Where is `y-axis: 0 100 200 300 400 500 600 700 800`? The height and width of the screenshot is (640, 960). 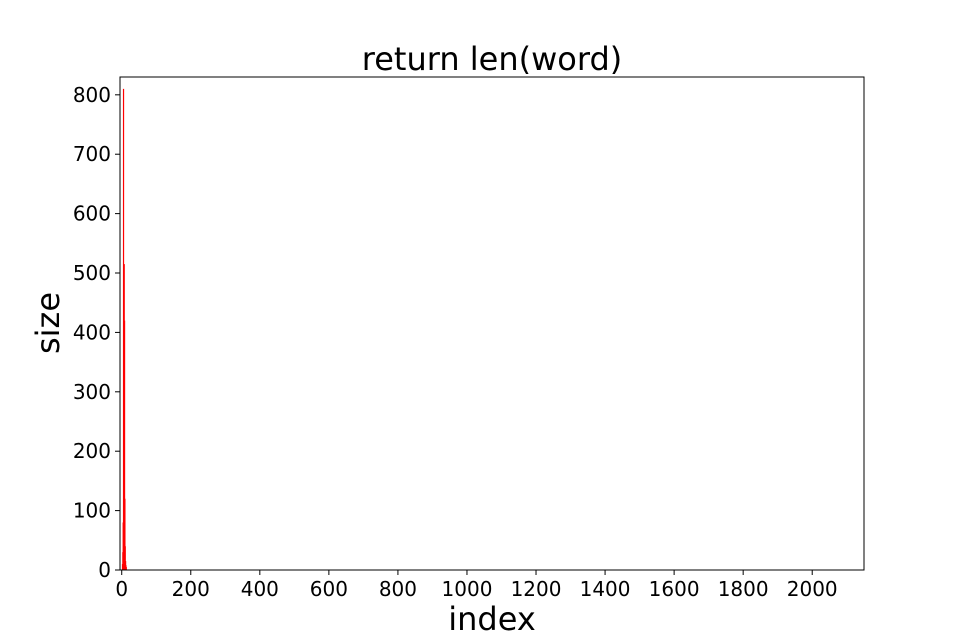
y-axis: 0 100 200 300 400 500 600 700 800 is located at coordinates (96, 332).